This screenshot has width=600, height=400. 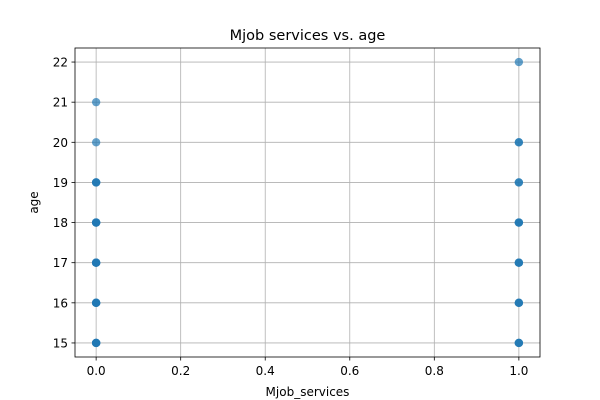 What do you see at coordinates (96, 371) in the screenshot?
I see `x-tick-label: 0.0` at bounding box center [96, 371].